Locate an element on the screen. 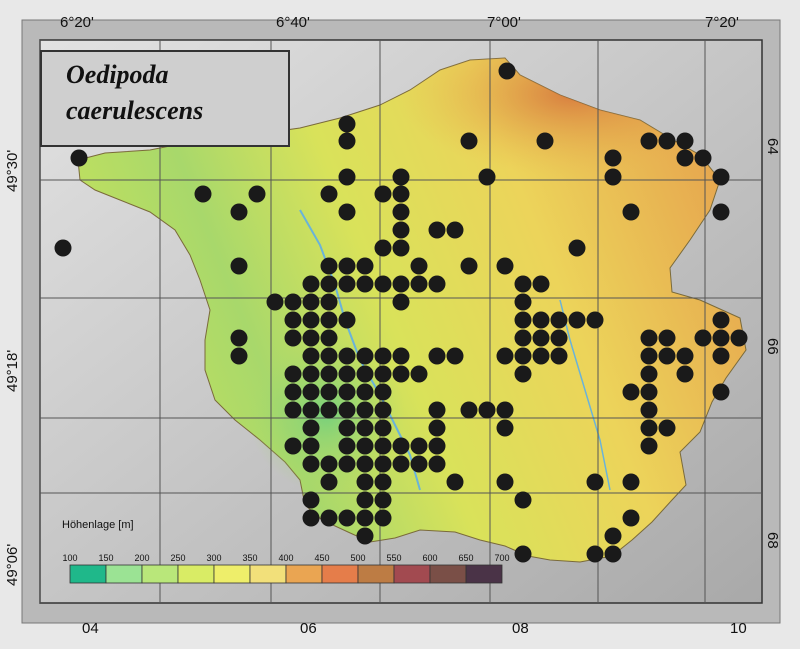  legend-tick-label: 650 is located at coordinates (466, 558).